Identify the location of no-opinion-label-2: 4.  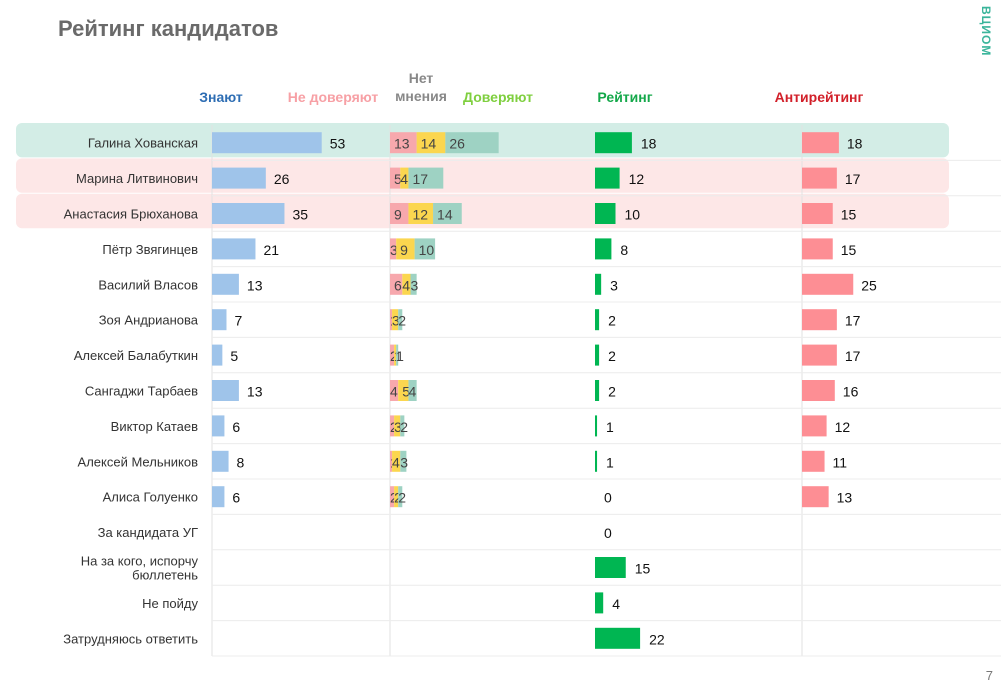
(404, 179).